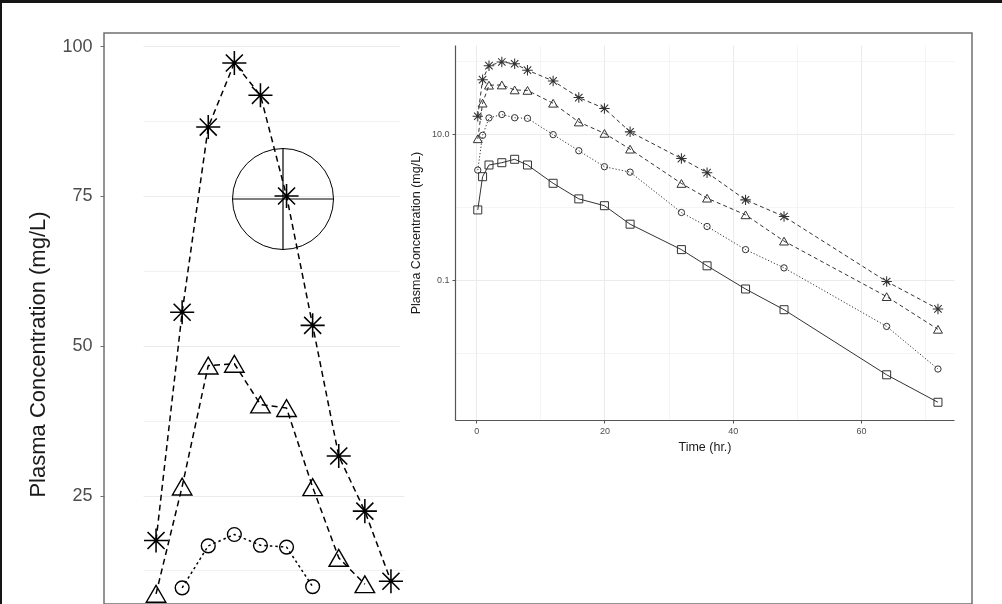  What do you see at coordinates (861, 430) in the screenshot?
I see `x-tick-label: 60` at bounding box center [861, 430].